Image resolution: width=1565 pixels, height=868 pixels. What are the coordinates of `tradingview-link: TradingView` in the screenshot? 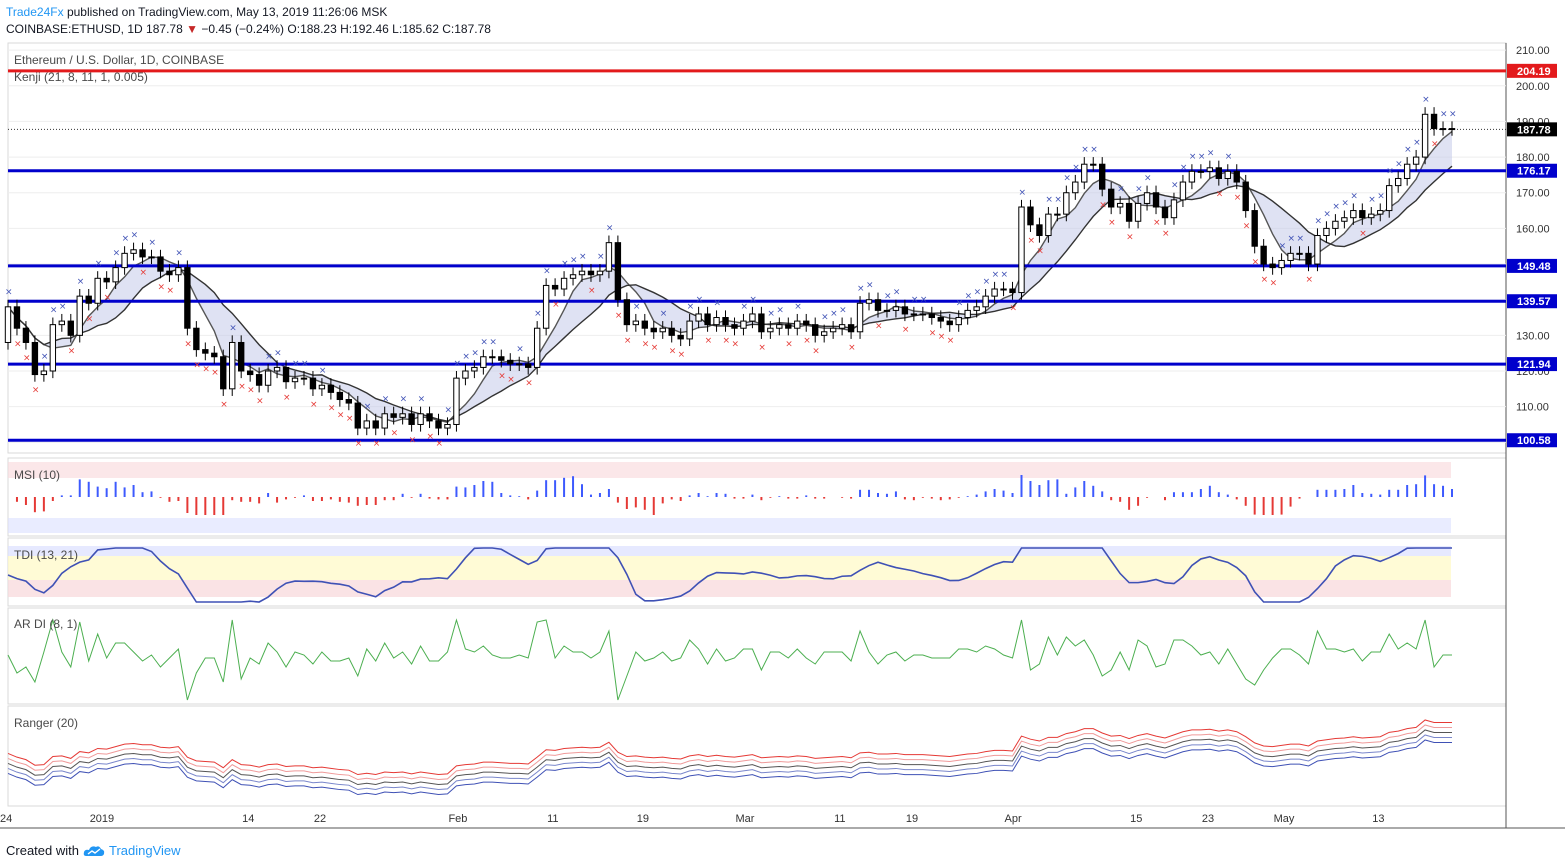 It's located at (144, 850).